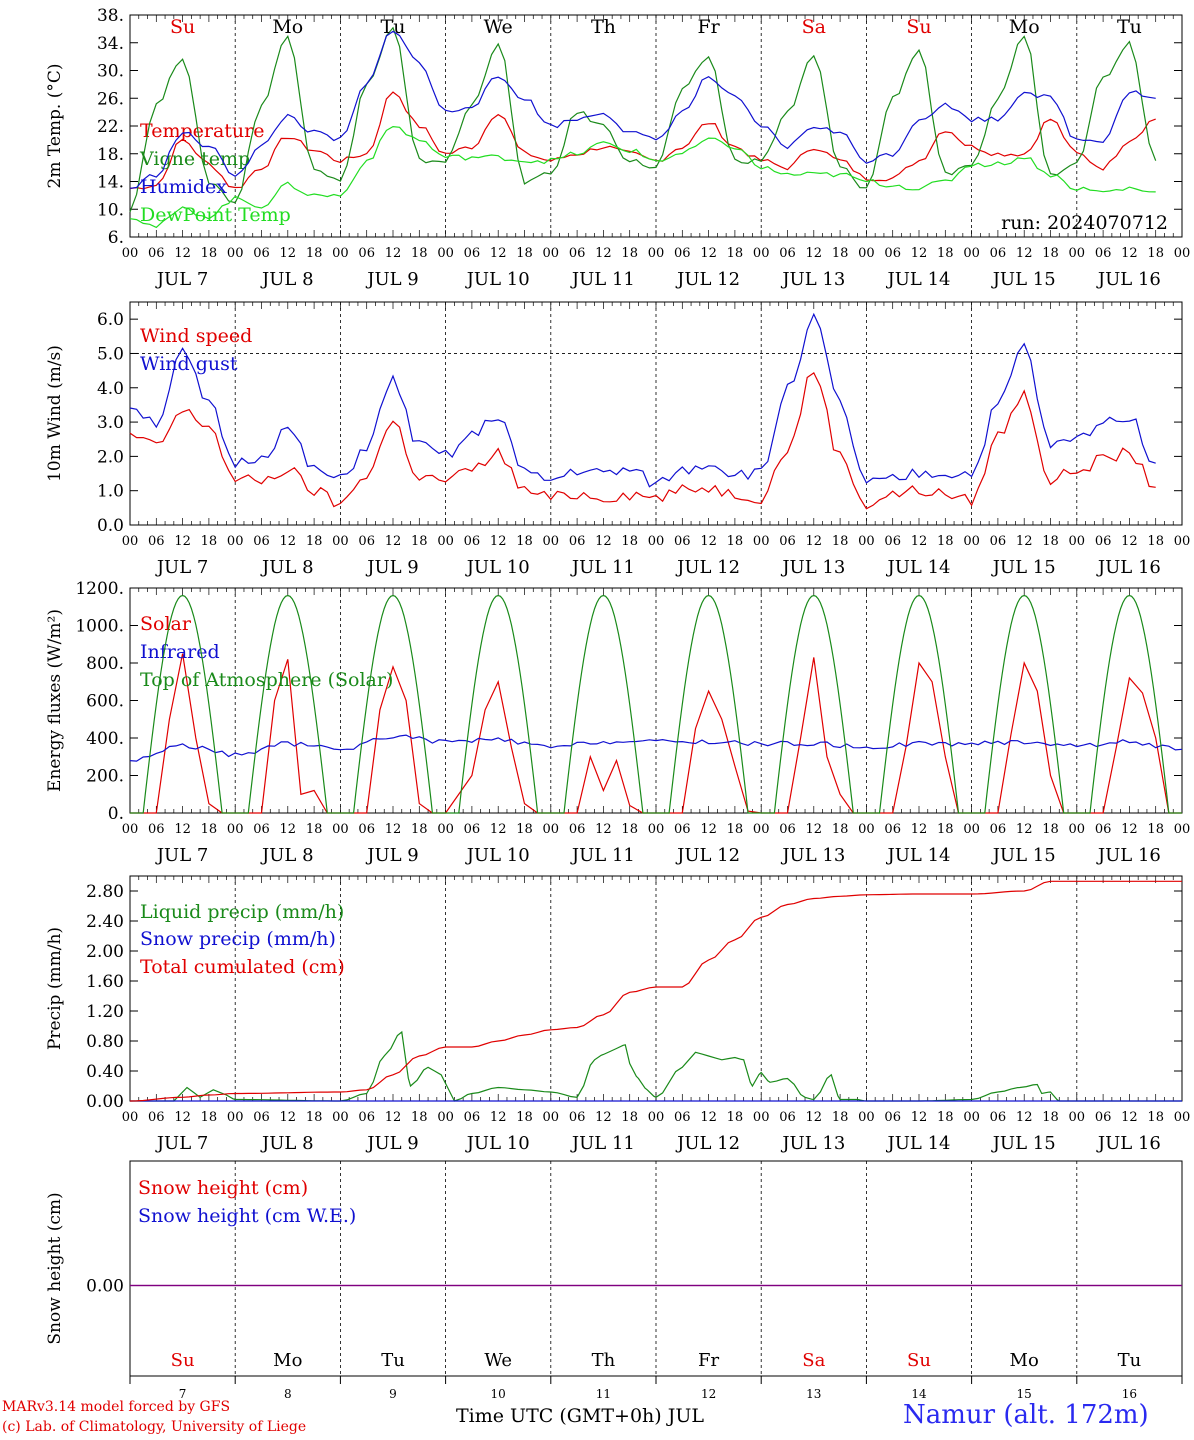 The height and width of the screenshot is (1440, 1194). Describe the element at coordinates (497, 567) in the screenshot. I see `date-label: JUL 10` at that location.